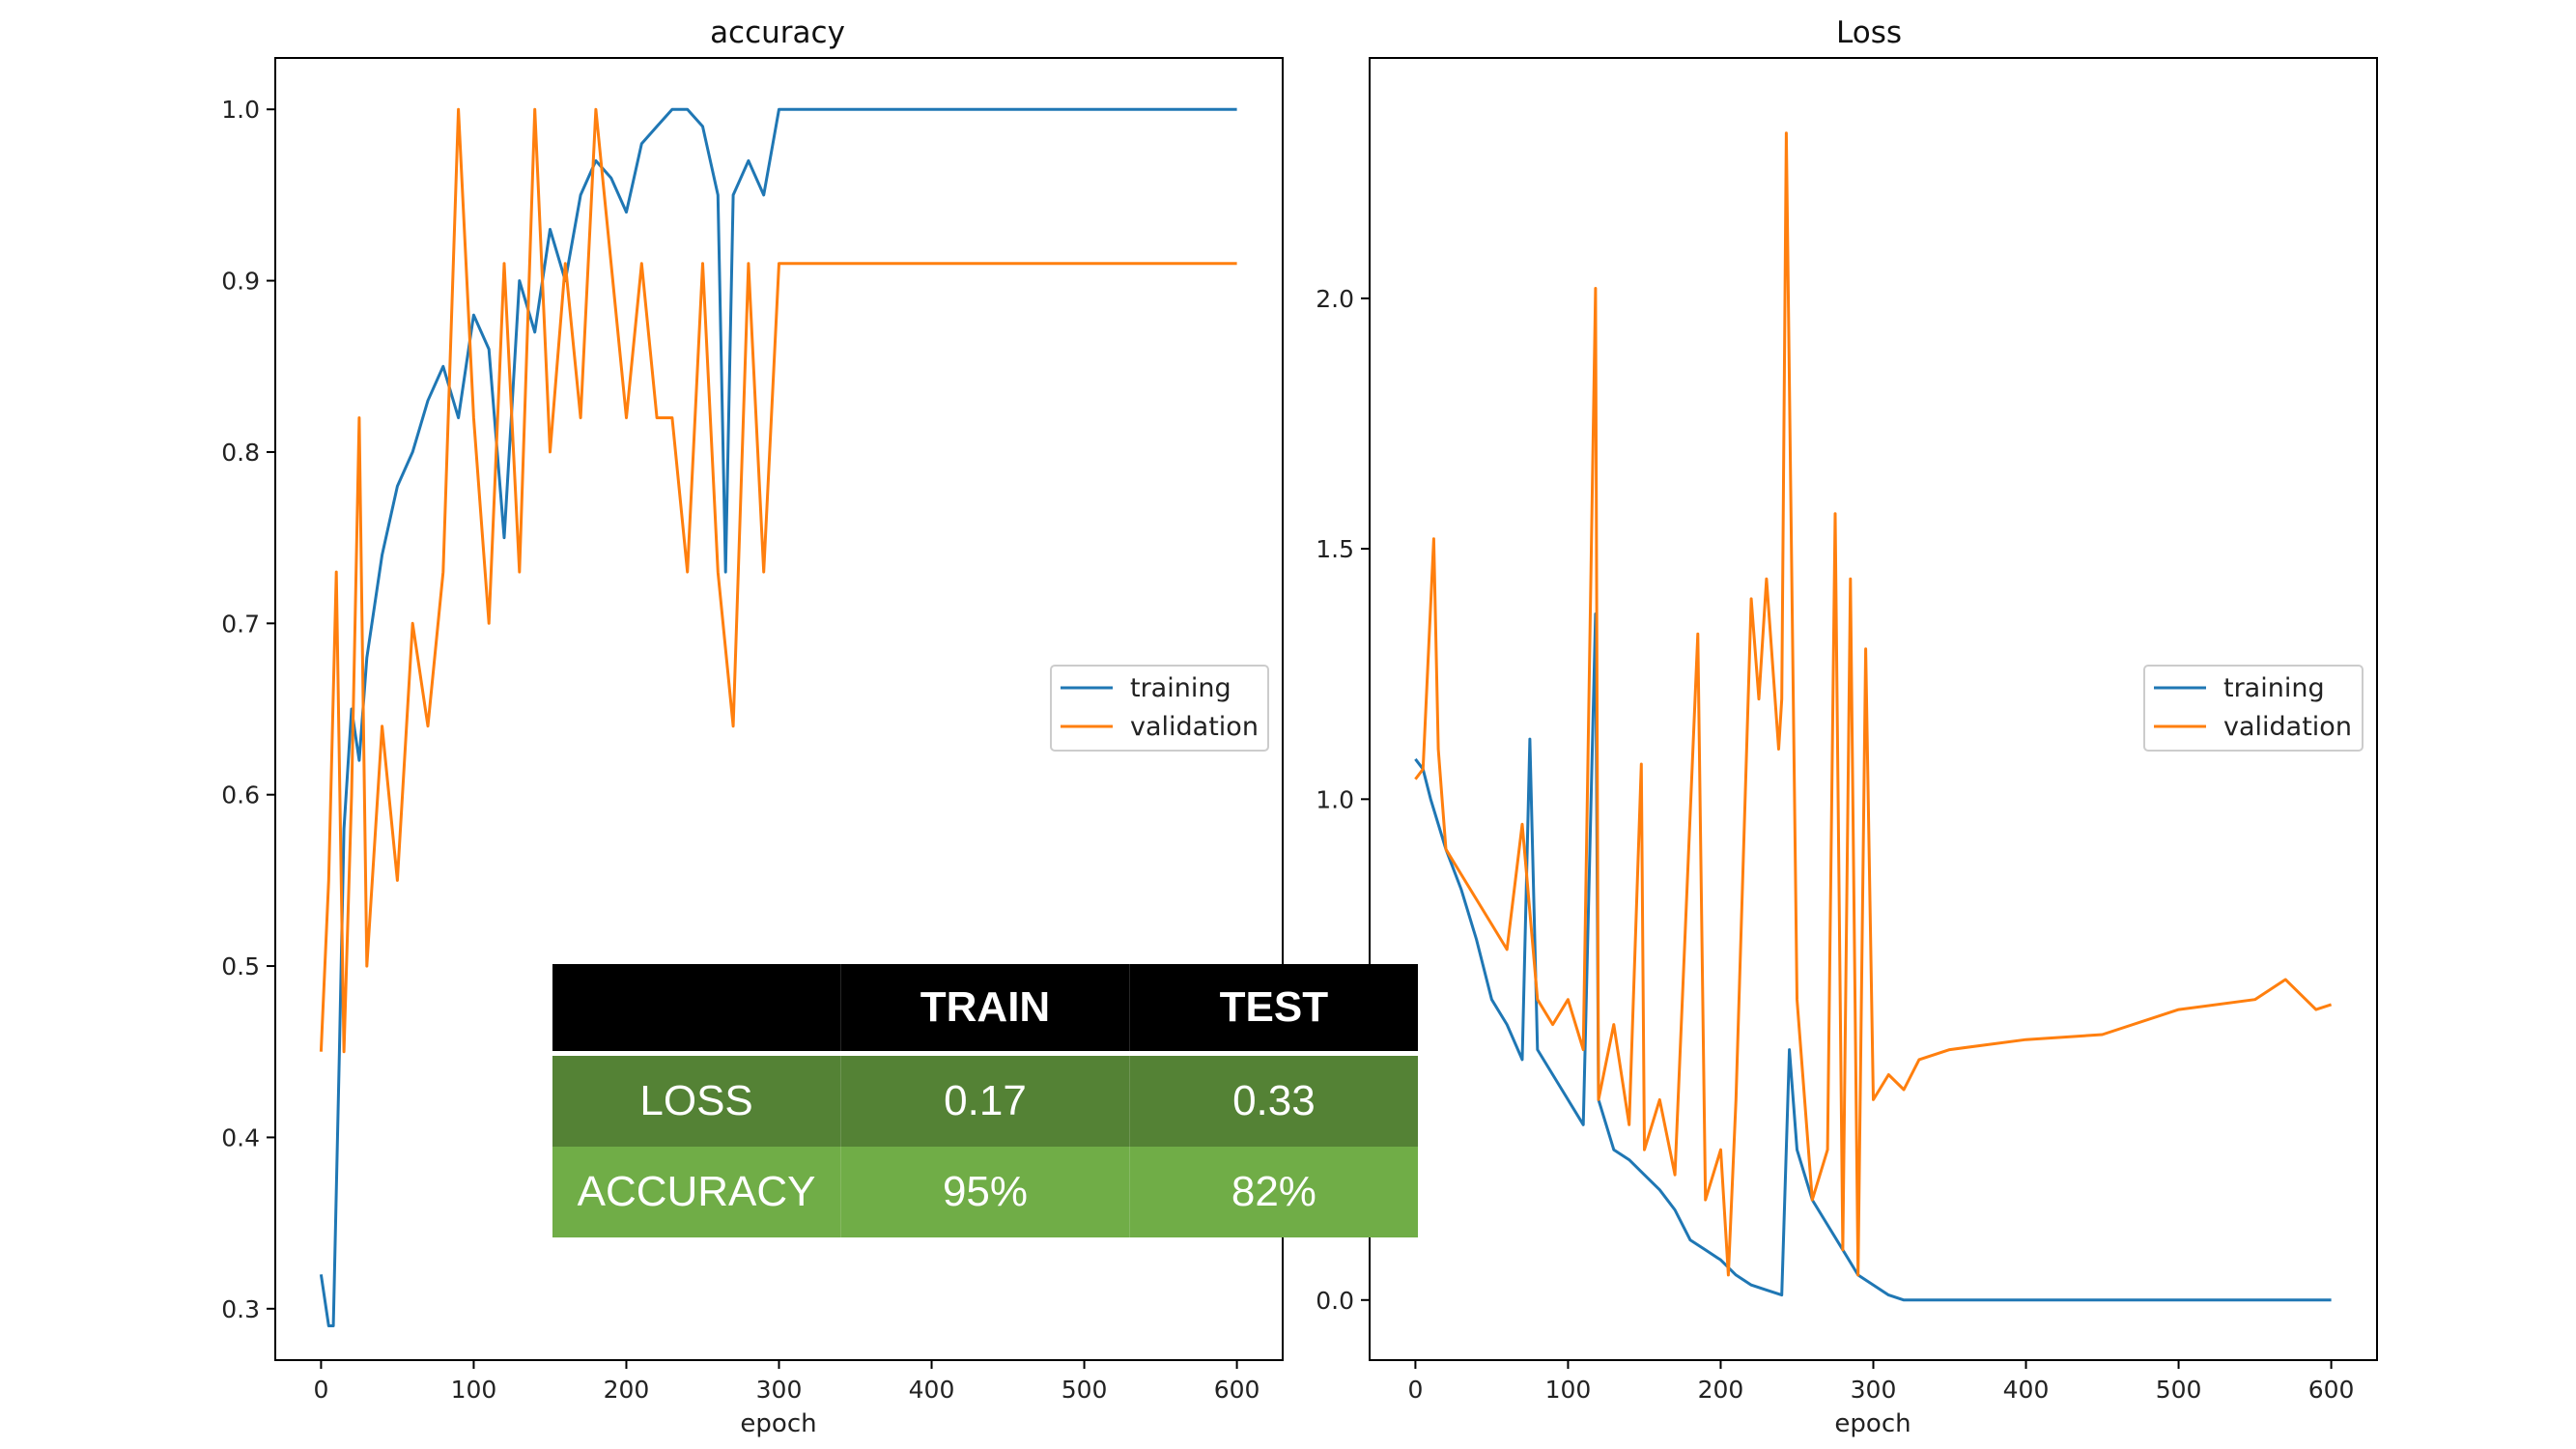  What do you see at coordinates (1874, 1390) in the screenshot?
I see `loss-x-tick-label: 300` at bounding box center [1874, 1390].